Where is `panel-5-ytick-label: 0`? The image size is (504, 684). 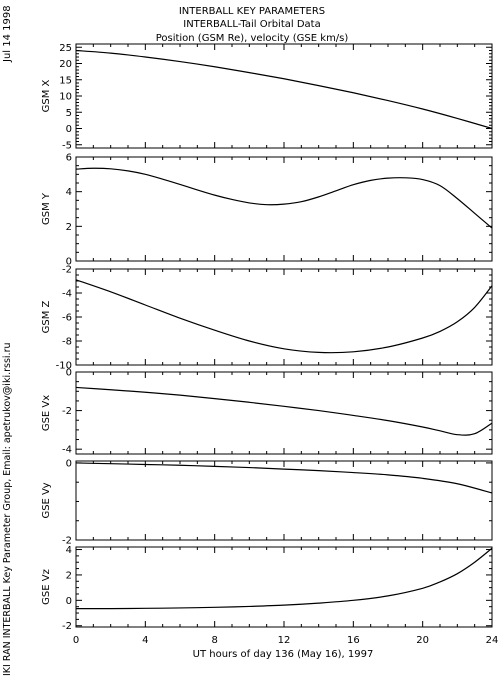 panel-5-ytick-label: 0 is located at coordinates (69, 463).